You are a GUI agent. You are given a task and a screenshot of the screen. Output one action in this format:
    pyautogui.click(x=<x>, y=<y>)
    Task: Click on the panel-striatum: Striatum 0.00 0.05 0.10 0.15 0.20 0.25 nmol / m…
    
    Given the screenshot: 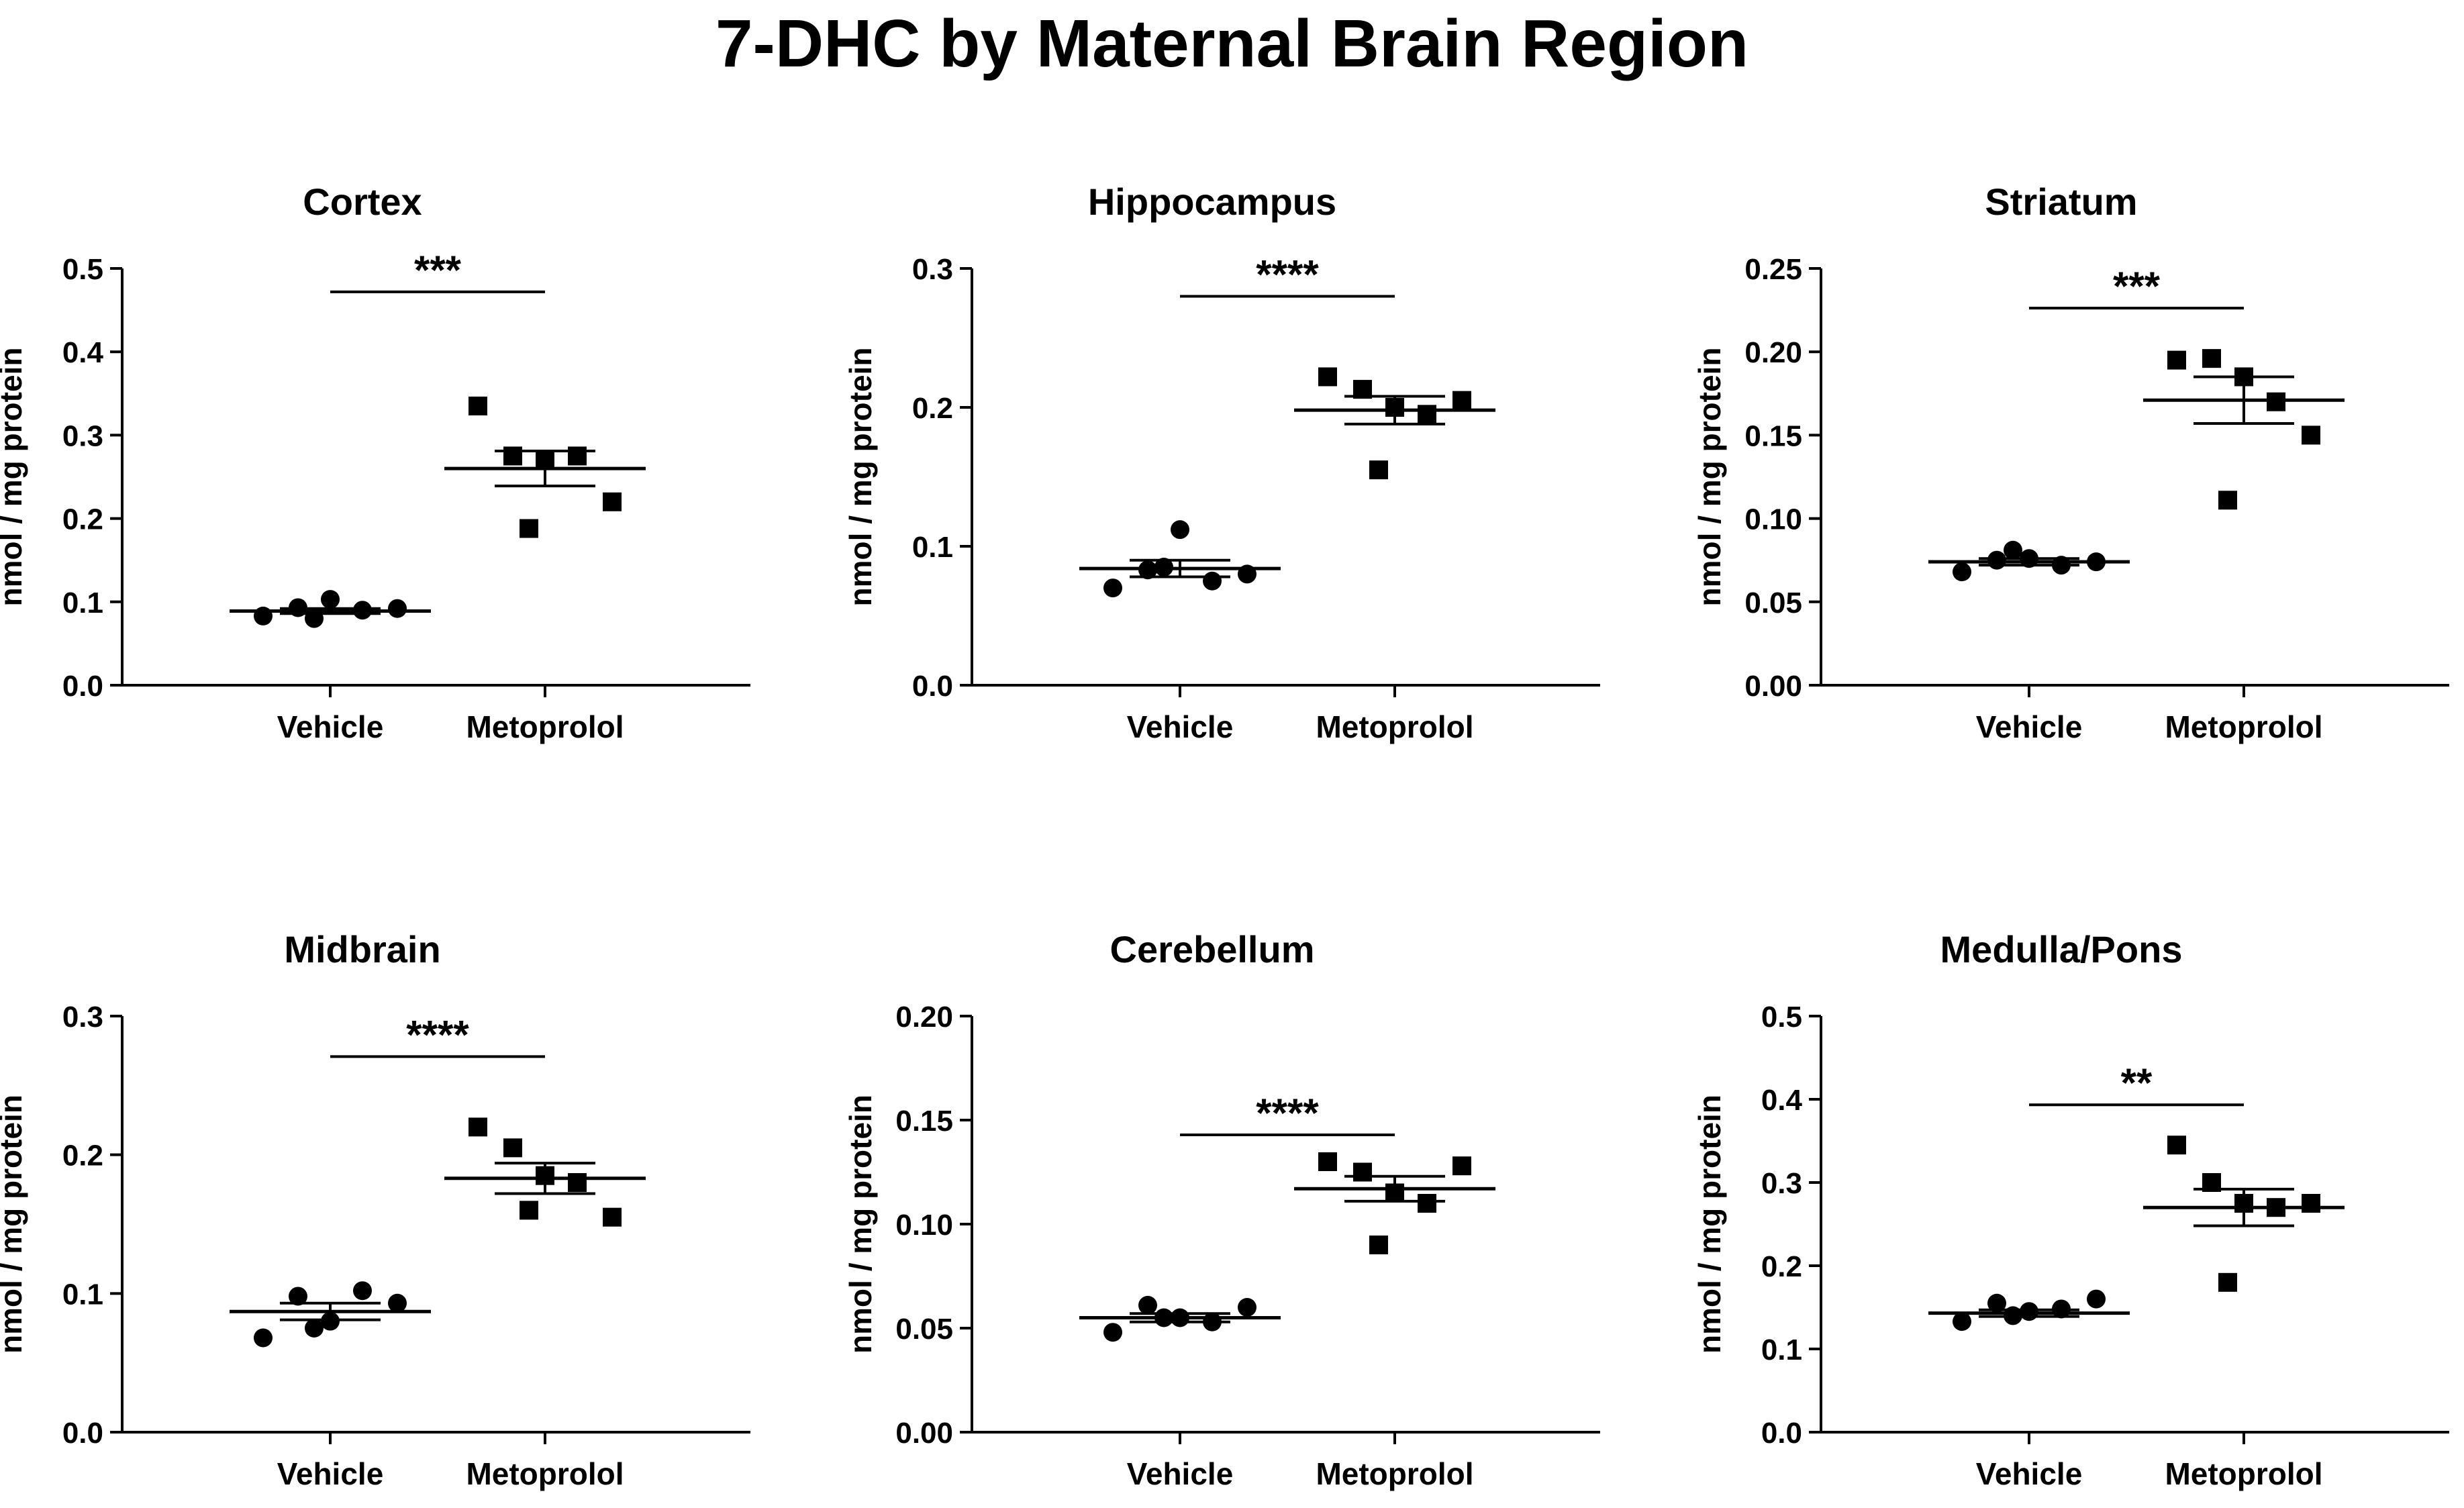 What is the action you would take?
    pyautogui.click(x=2070, y=462)
    